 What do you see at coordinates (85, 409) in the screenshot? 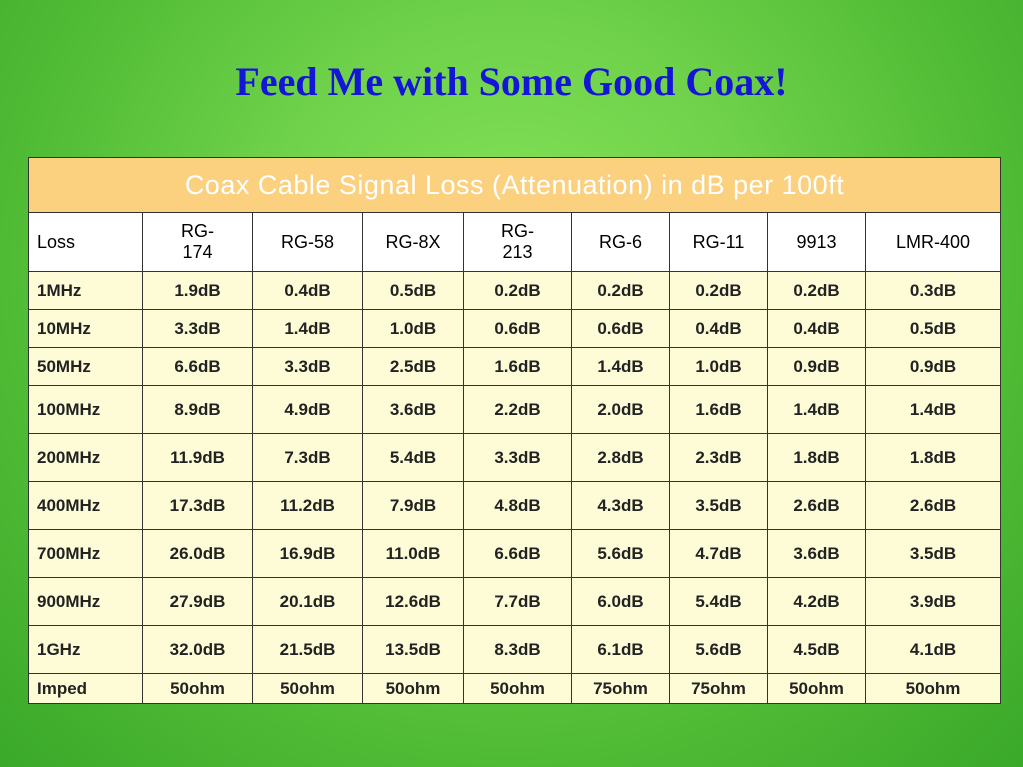
I see `row-label: 100MHz` at bounding box center [85, 409].